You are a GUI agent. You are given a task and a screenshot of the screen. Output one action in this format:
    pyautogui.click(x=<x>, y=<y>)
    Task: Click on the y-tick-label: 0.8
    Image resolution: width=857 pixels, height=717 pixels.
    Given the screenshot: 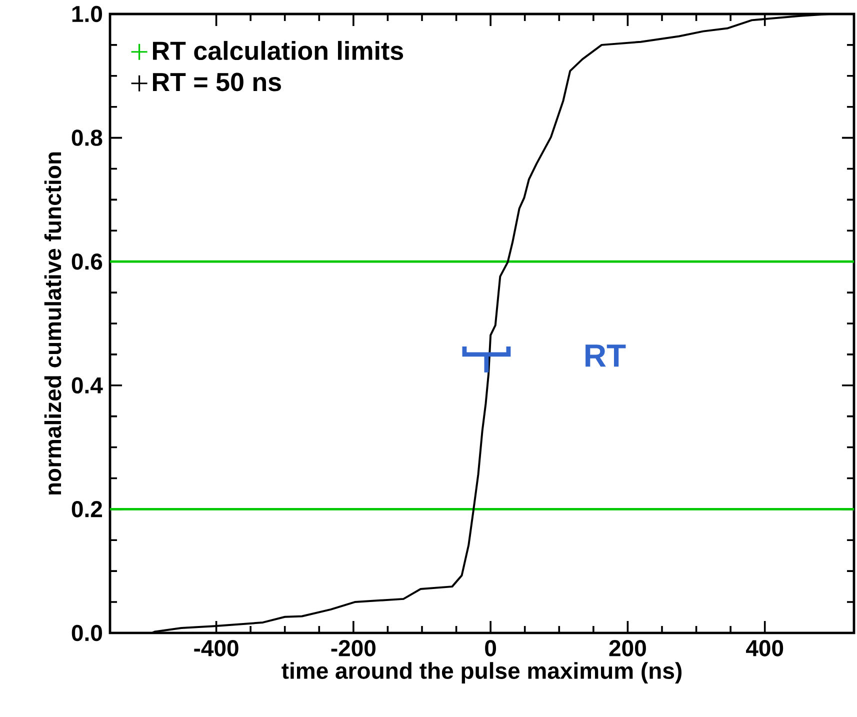 What is the action you would take?
    pyautogui.click(x=87, y=138)
    